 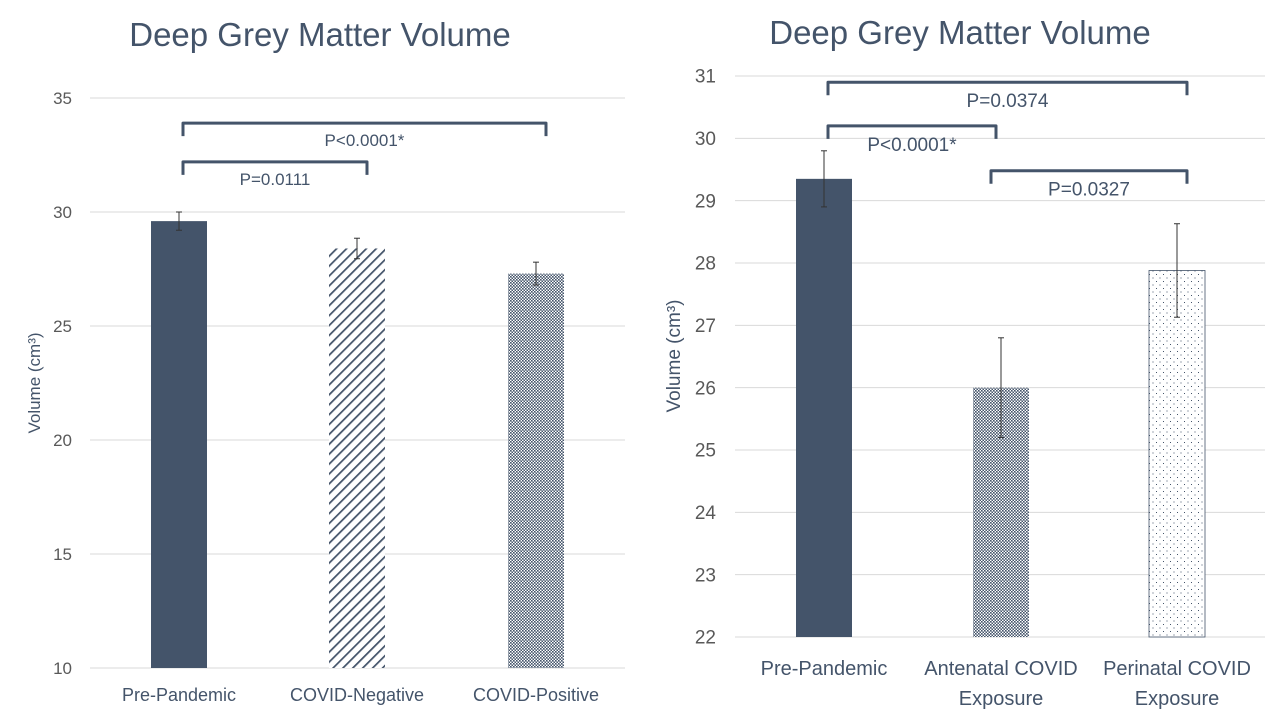 I want to click on significance-label: P=0.0327, so click(x=1089, y=190).